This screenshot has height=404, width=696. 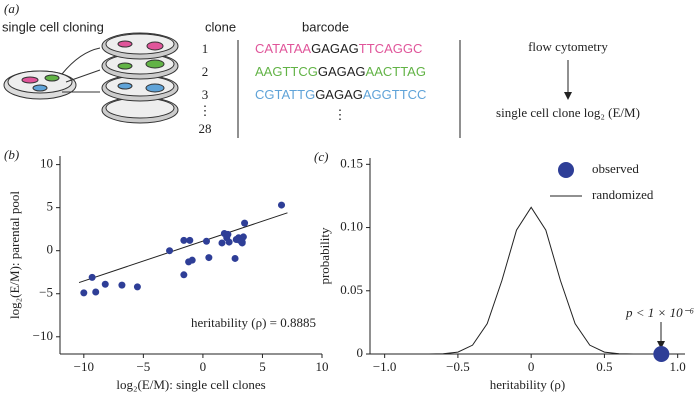 I want to click on clone-number: 2, so click(x=205, y=71).